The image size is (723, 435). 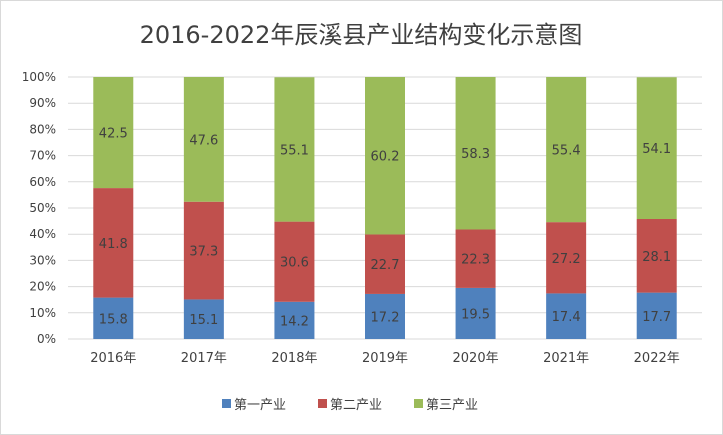 What do you see at coordinates (294, 358) in the screenshot?
I see `x-tick-label: 2018年` at bounding box center [294, 358].